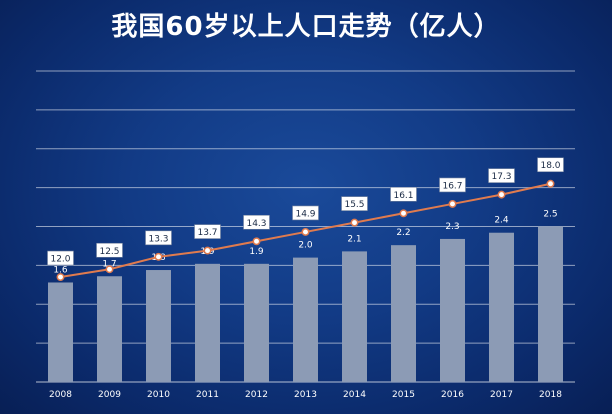  Describe the element at coordinates (354, 395) in the screenshot. I see `x-tick-label: 2014` at that location.